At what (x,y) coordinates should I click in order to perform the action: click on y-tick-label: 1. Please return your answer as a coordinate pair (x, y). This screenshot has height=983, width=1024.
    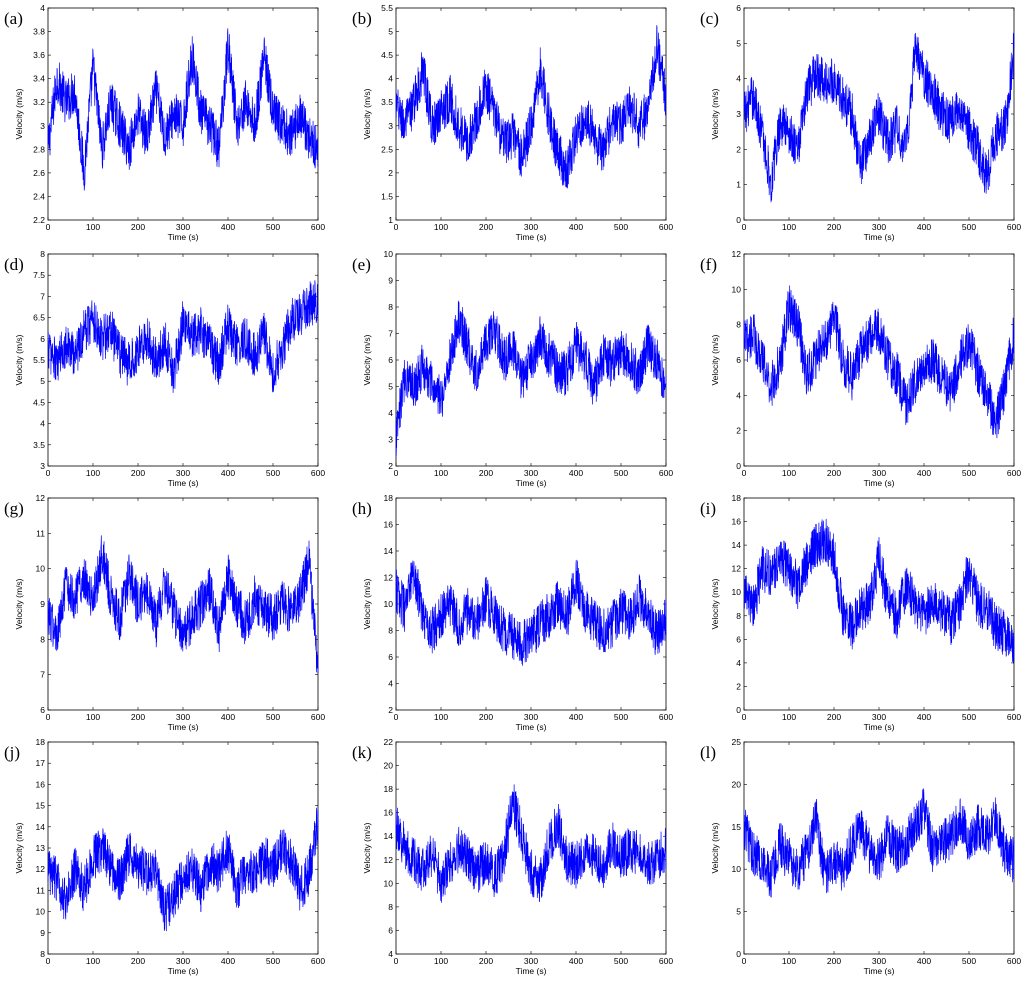
    Looking at the image, I should click on (738, 185).